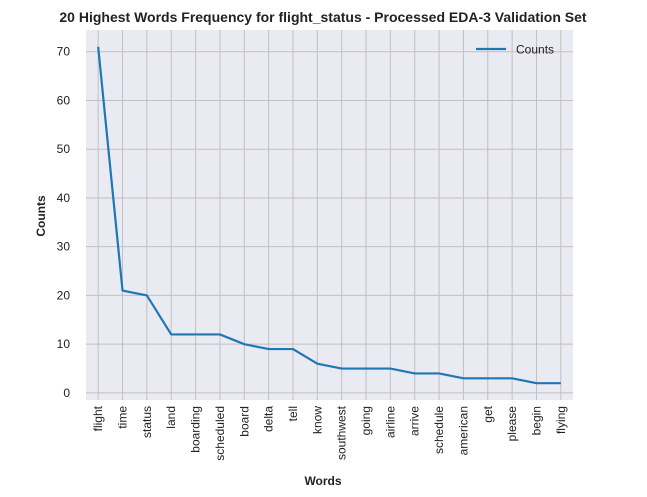 Image resolution: width=647 pixels, height=497 pixels. I want to click on y-tick-label: 60, so click(64, 100).